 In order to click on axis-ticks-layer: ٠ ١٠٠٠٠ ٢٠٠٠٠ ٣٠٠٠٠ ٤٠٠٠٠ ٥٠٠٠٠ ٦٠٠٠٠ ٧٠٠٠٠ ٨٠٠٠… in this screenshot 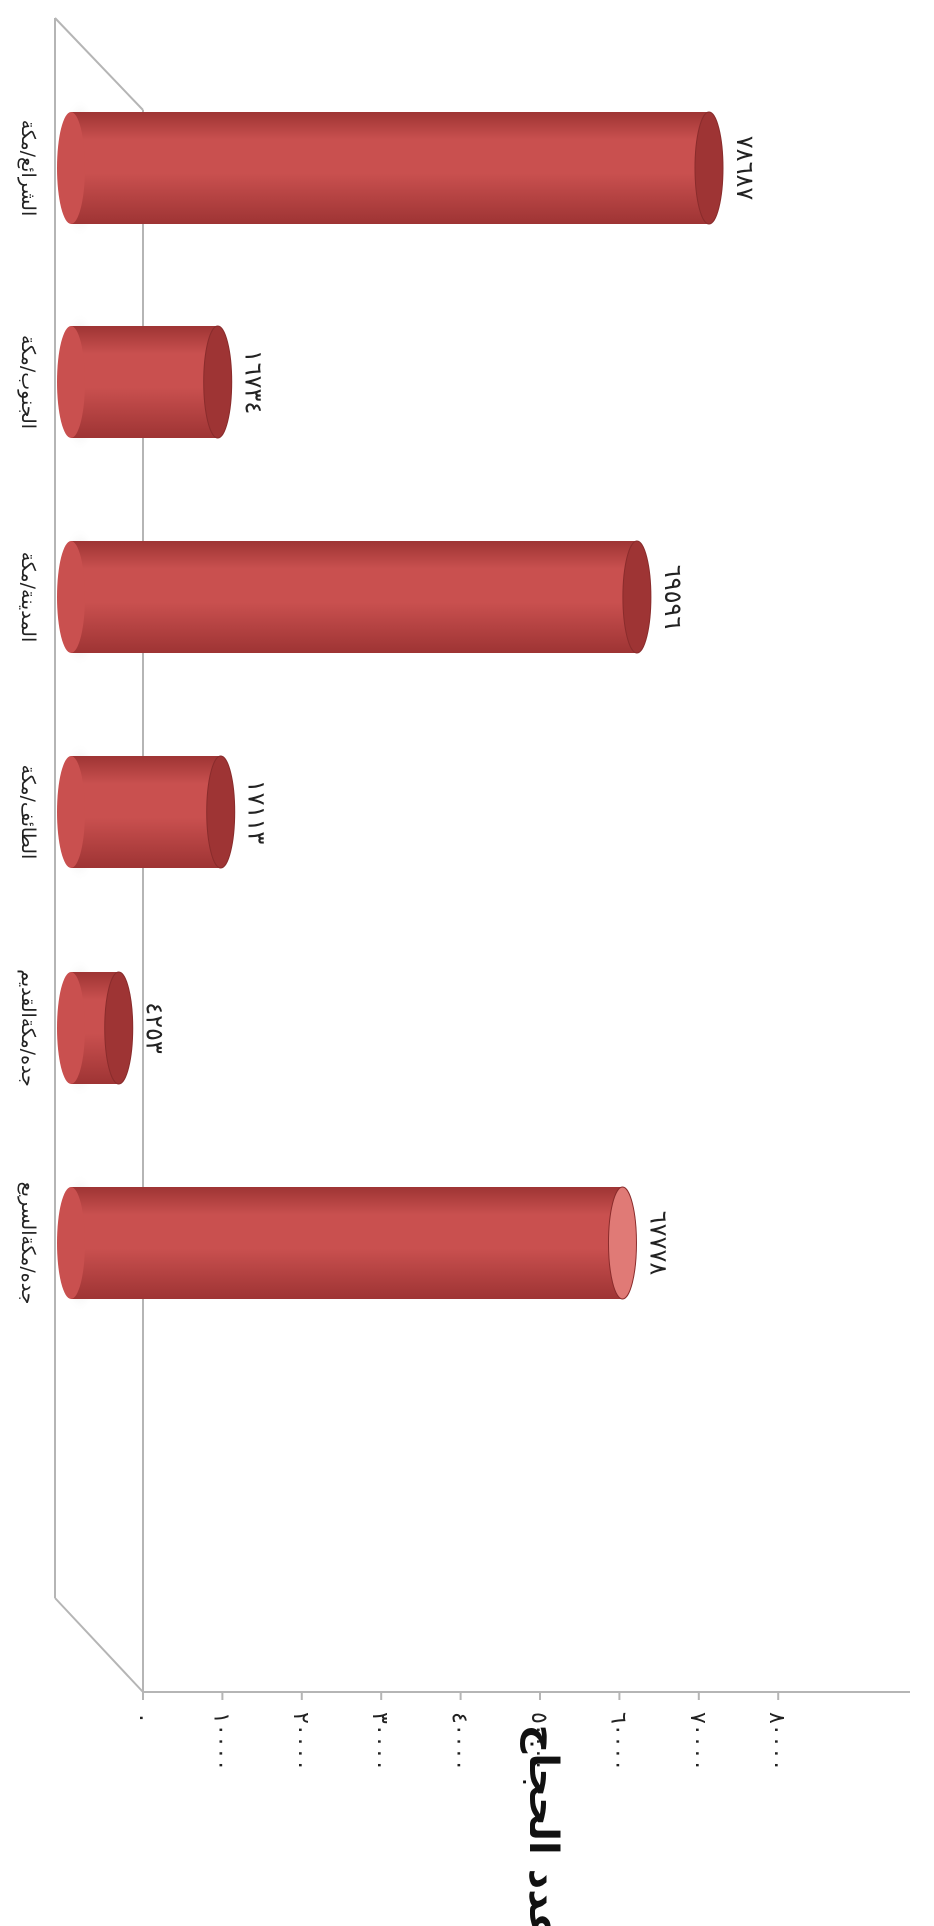, I will do `click(459, 1731)`.